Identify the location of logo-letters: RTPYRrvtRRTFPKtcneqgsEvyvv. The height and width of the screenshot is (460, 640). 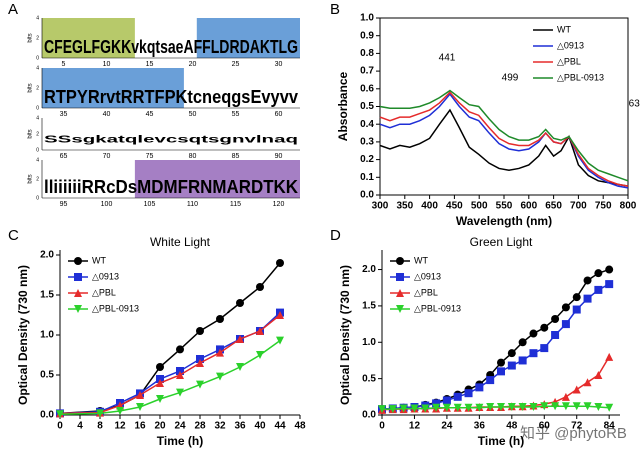
(171, 97).